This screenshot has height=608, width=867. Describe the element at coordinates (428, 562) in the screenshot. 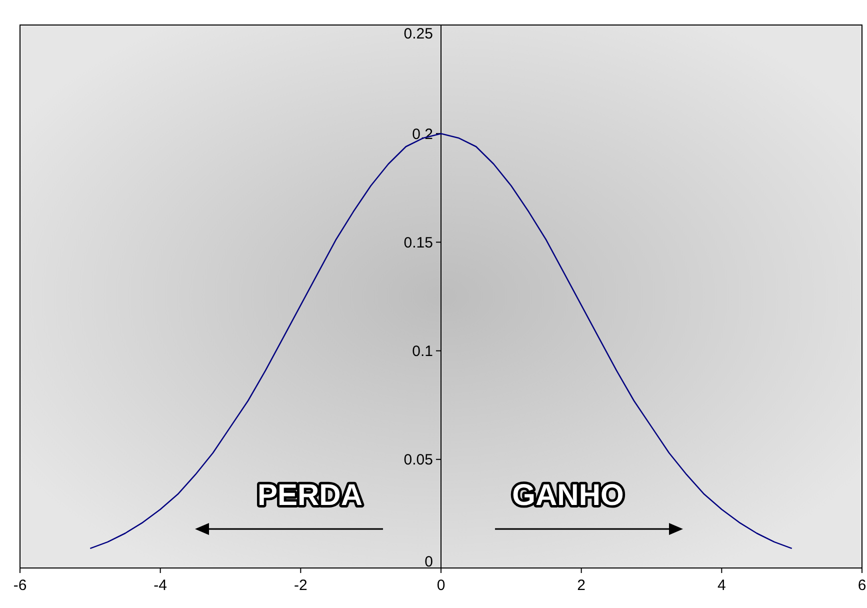

I see `y-tick-label: 0` at that location.